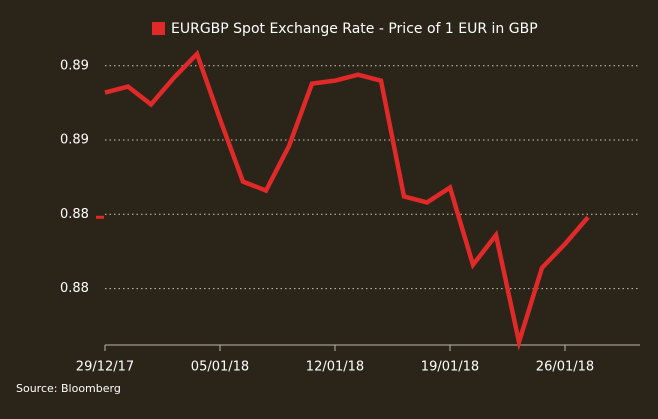  Describe the element at coordinates (565, 367) in the screenshot. I see `x-tick-label: 26/01/18` at that location.